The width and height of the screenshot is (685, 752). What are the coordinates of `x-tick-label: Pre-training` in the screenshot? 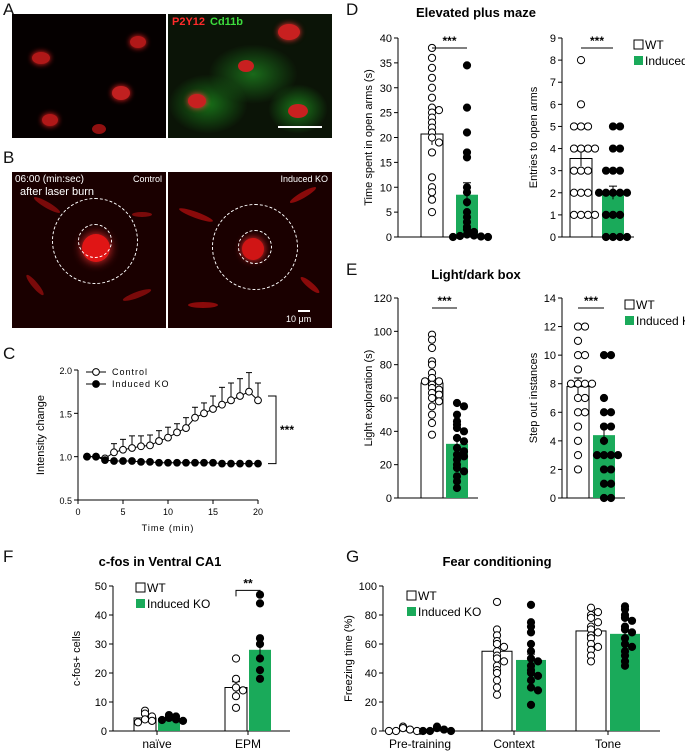 It's located at (420, 744).